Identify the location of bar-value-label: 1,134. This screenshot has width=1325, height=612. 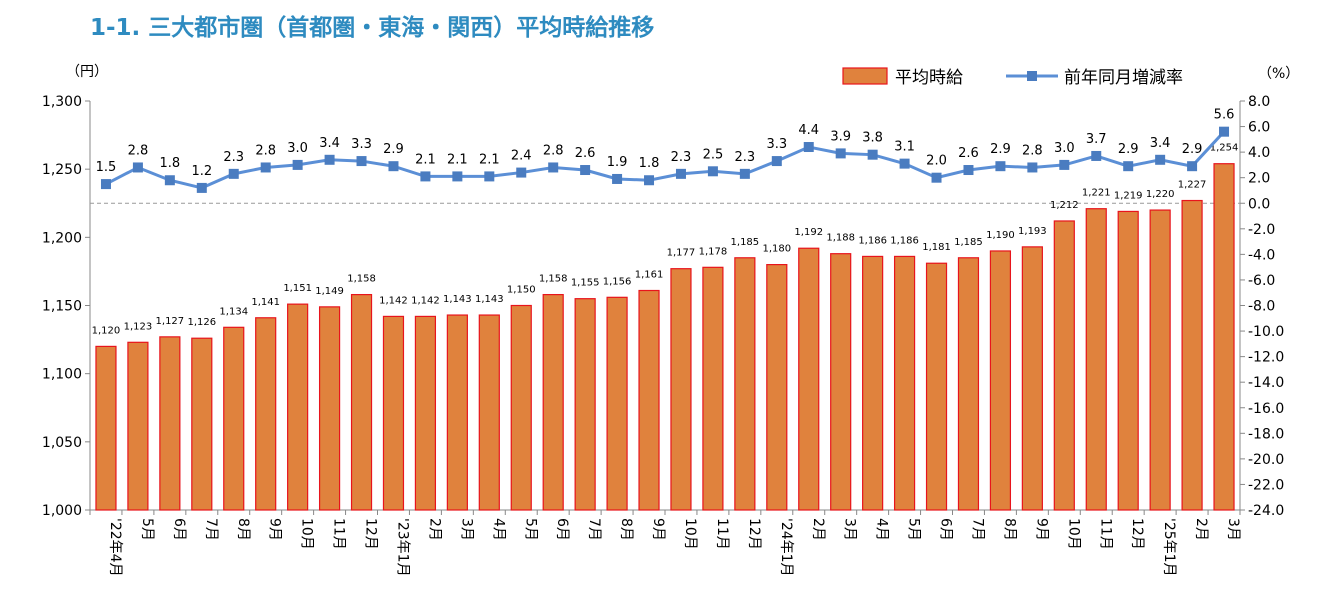
(233, 311).